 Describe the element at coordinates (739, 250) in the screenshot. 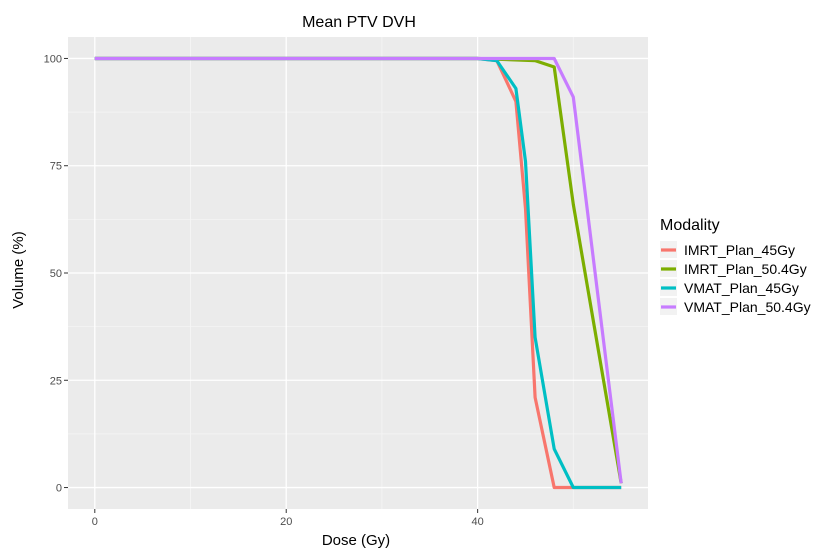

I see `legend-label-imrt-plan-45gy: IMRT_Plan_45Gy` at that location.